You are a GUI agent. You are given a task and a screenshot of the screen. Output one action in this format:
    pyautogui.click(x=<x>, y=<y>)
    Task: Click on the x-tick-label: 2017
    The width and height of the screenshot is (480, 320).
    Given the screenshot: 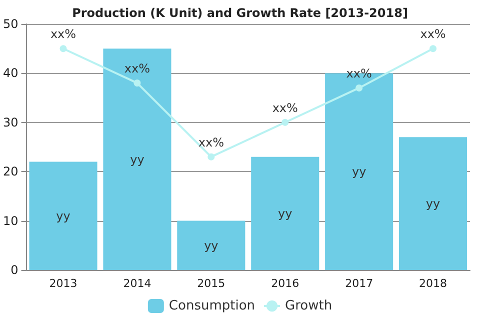 What is the action you would take?
    pyautogui.click(x=359, y=283)
    